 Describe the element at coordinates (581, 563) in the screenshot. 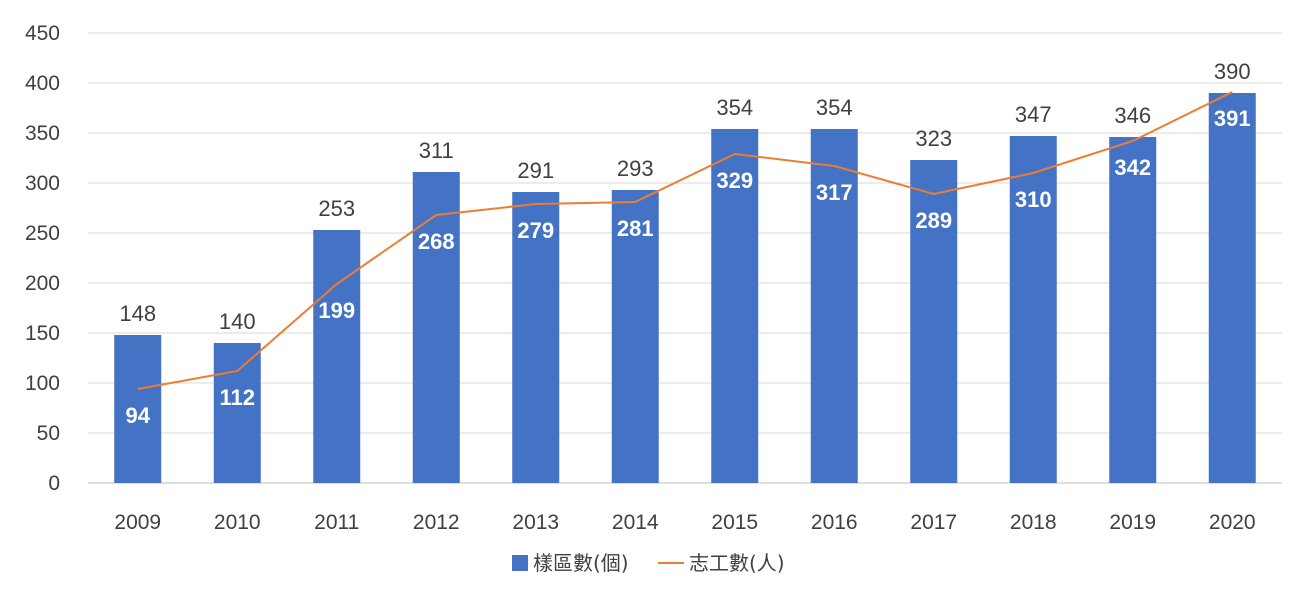

I see `legend-label-bar: 樣區數(個)` at that location.